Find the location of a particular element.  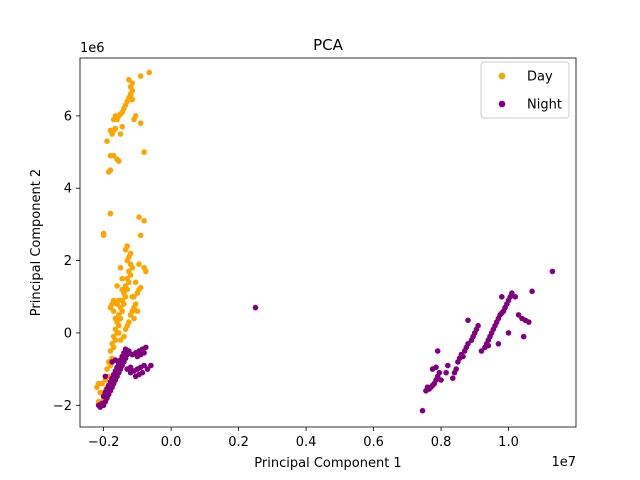

y-tick-label: 2 is located at coordinates (68, 261).